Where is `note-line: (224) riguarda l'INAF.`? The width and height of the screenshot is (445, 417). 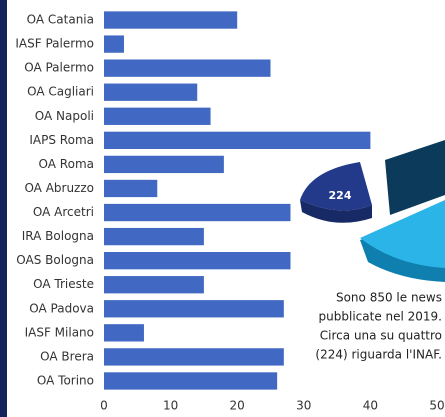
note-line: (224) riguarda l'INAF. is located at coordinates (378, 355).